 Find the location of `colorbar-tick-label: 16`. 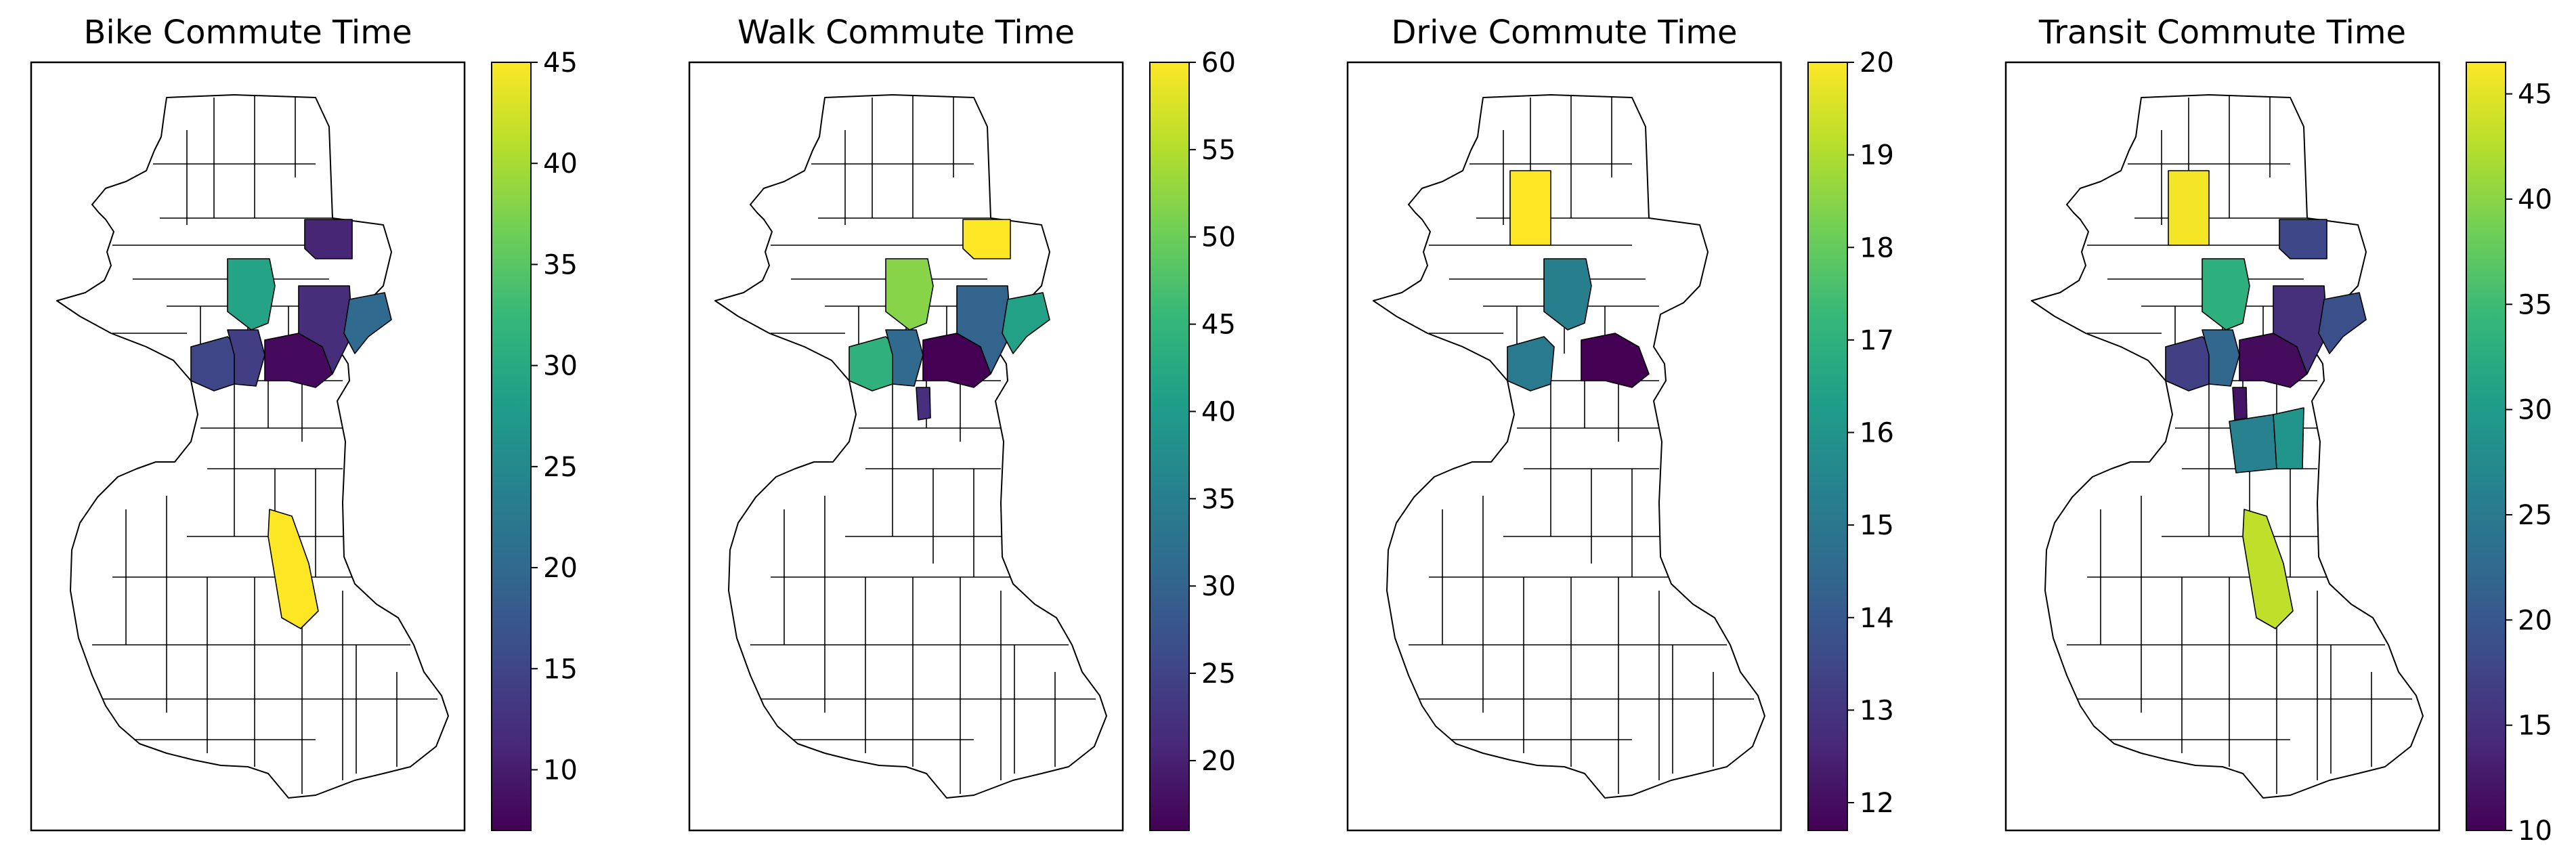

colorbar-tick-label: 16 is located at coordinates (1877, 433).